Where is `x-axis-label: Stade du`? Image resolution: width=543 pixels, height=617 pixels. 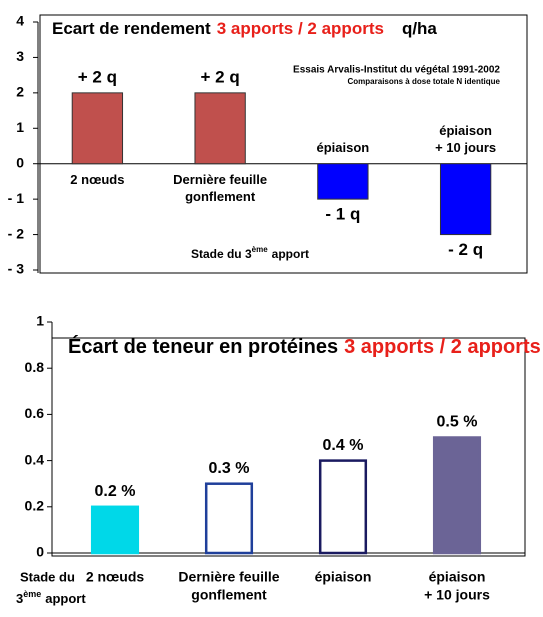
x-axis-label: Stade du is located at coordinates (47, 576).